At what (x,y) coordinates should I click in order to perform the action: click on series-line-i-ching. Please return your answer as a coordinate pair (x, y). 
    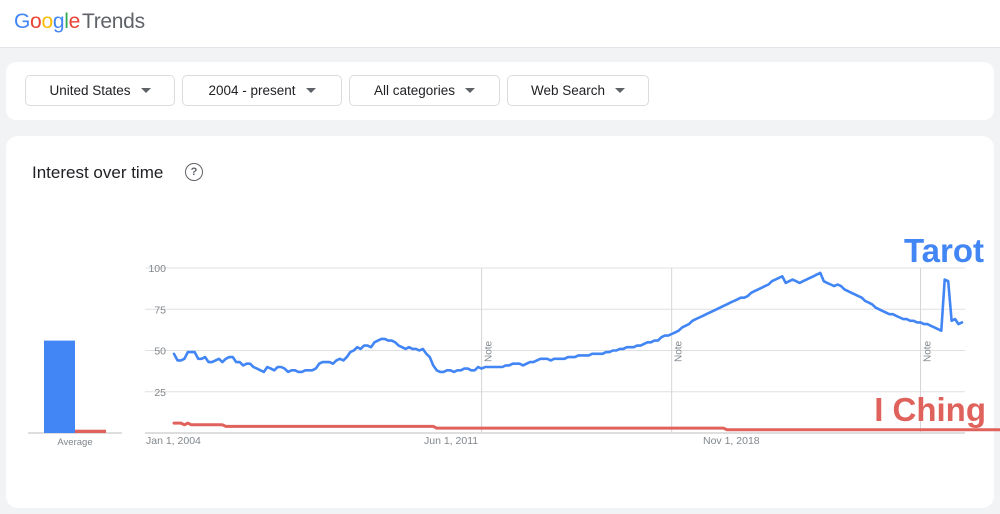
    Looking at the image, I should click on (586, 426).